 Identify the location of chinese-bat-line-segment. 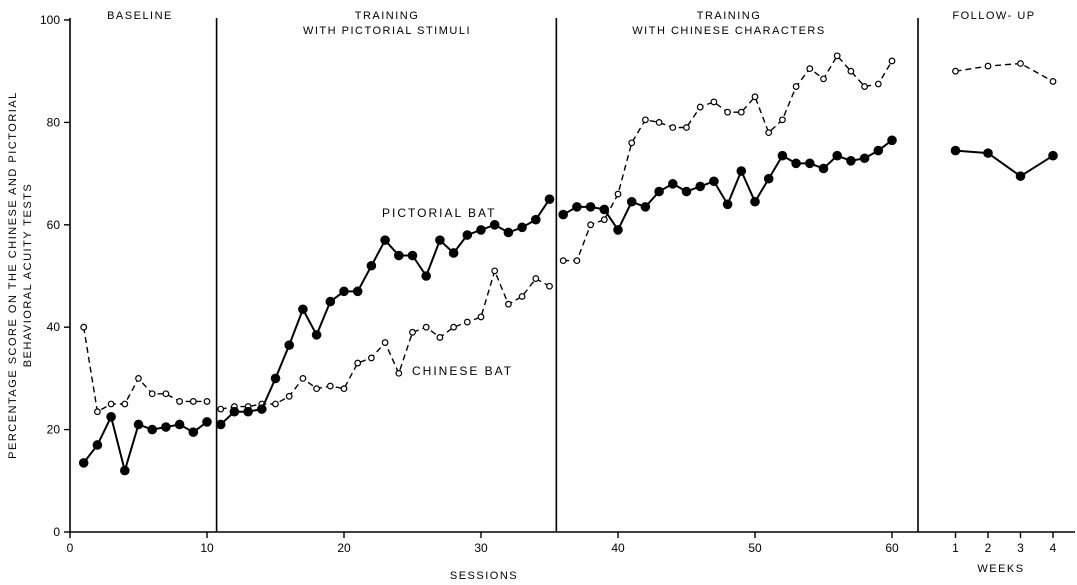
(145, 369).